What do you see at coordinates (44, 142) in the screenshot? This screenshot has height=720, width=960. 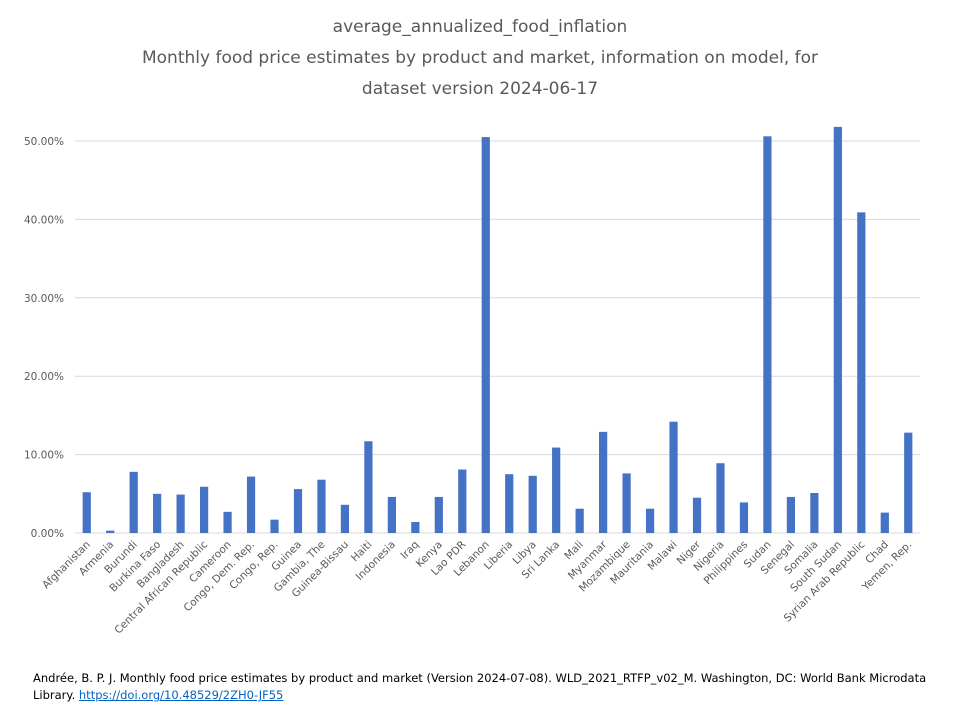 I see `y-tick-label: 50.00%` at bounding box center [44, 142].